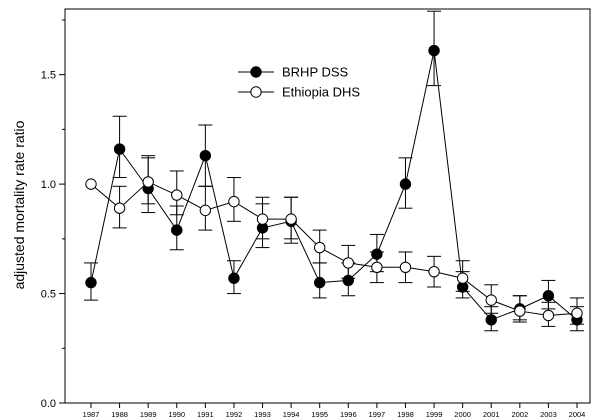  Describe the element at coordinates (48, 404) in the screenshot. I see `y-tick-label: 0.0` at that location.